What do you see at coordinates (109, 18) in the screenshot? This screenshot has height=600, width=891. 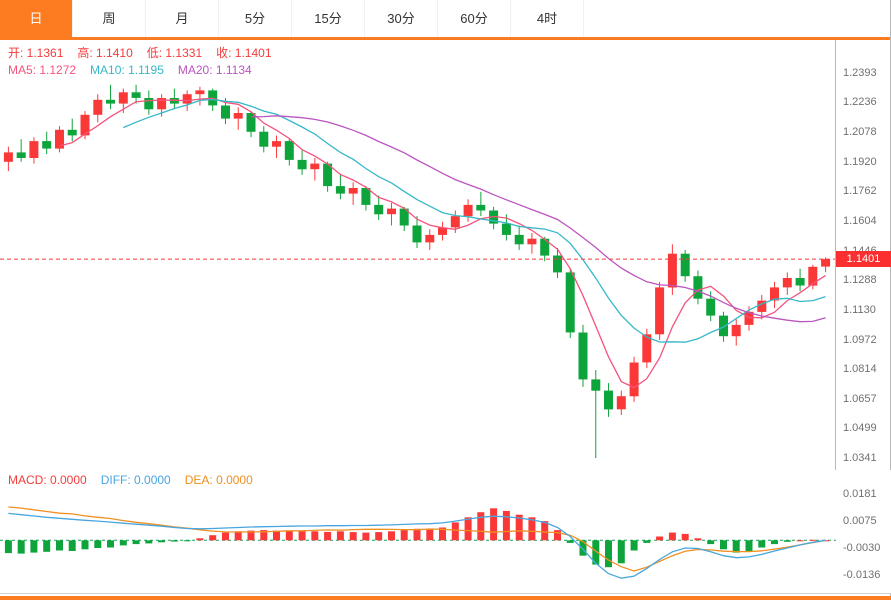 I see `tab-timeframe-1: 周` at bounding box center [109, 18].